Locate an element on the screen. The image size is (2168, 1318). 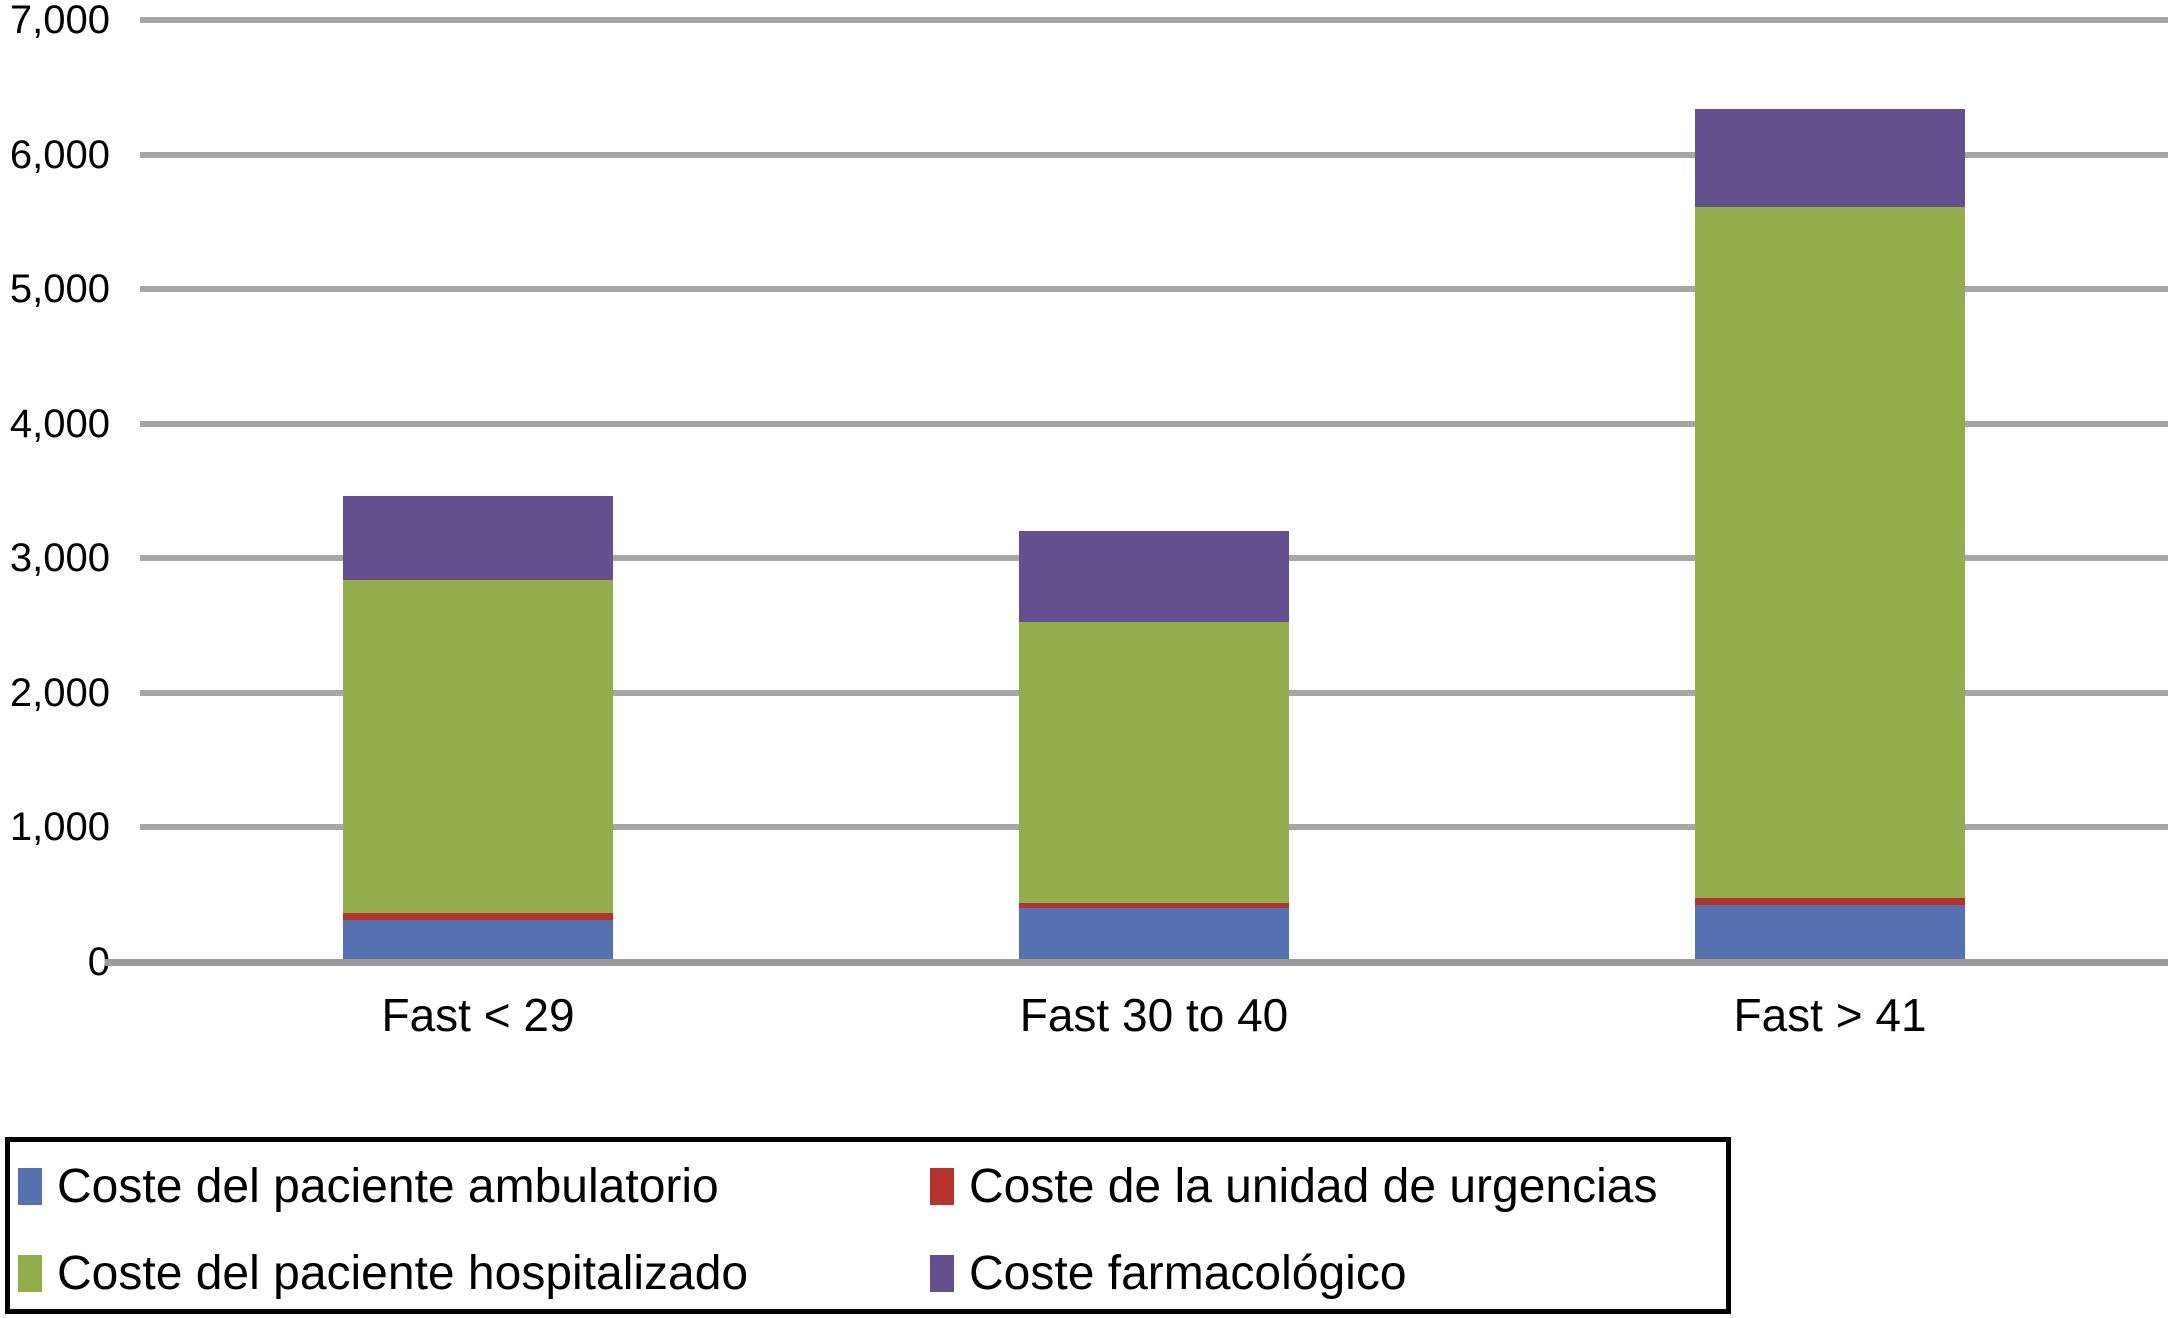
y-axis-tick-label: 0 is located at coordinates (98, 962).